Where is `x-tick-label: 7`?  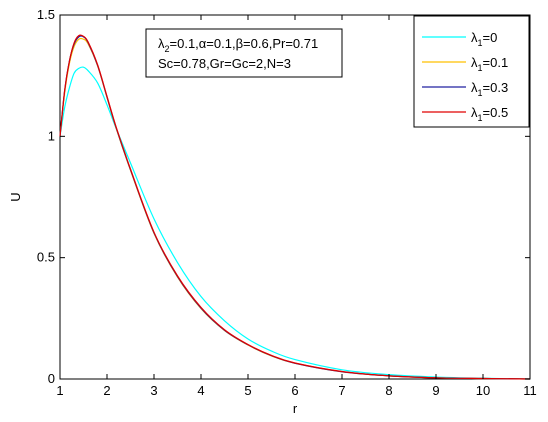
x-tick-label: 7 is located at coordinates (341, 390).